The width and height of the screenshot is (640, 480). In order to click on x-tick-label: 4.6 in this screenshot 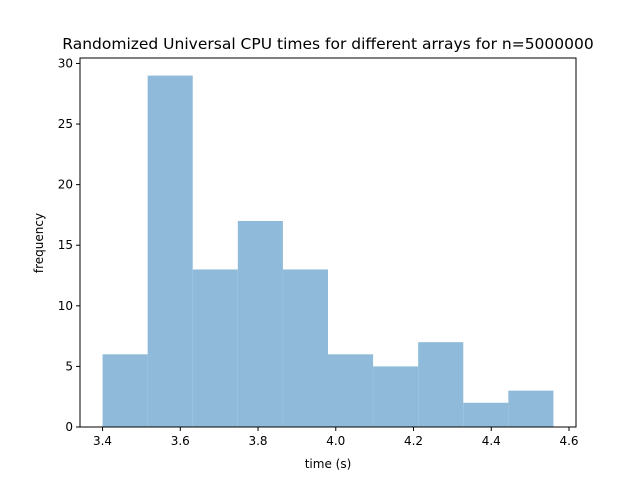, I will do `click(568, 441)`.